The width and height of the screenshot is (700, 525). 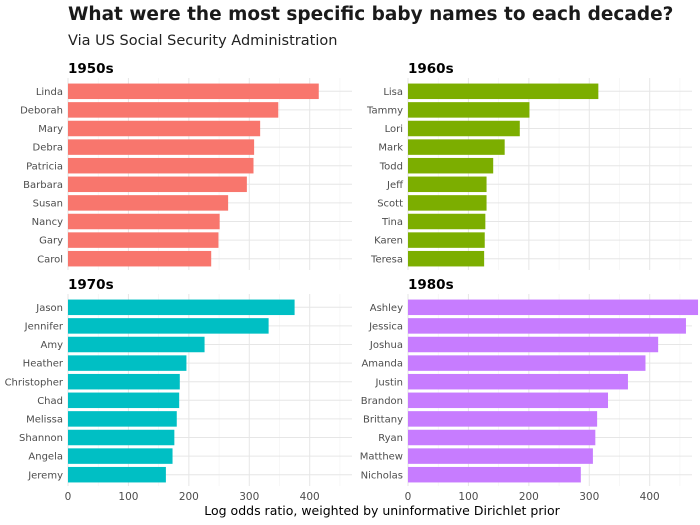 I want to click on category-label-tammy: Tammy, so click(x=384, y=111).